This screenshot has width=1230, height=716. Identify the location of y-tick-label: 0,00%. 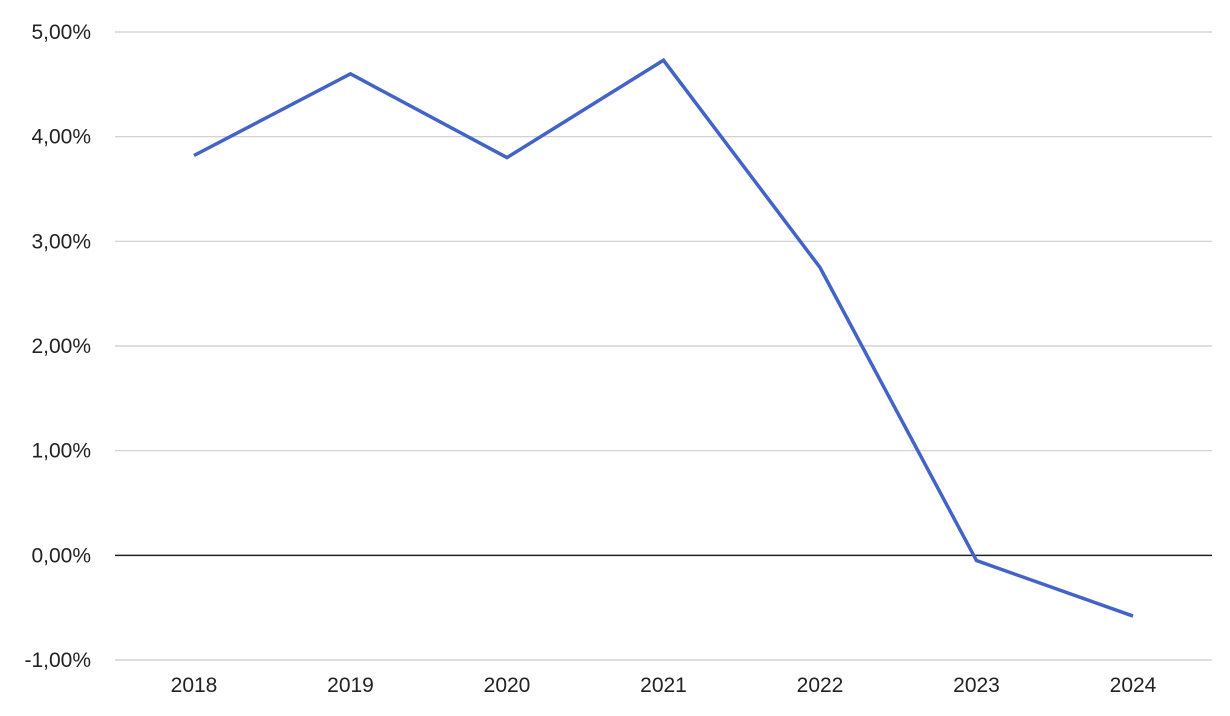
(61, 555).